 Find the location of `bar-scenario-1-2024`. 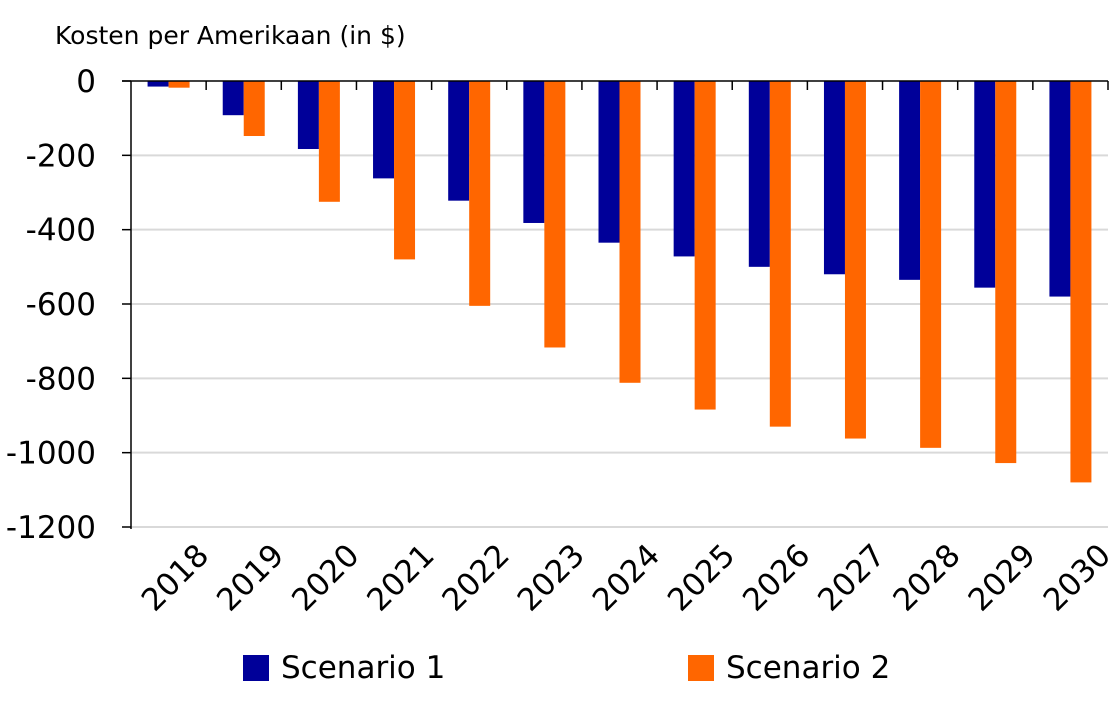

bar-scenario-1-2024 is located at coordinates (609, 162).